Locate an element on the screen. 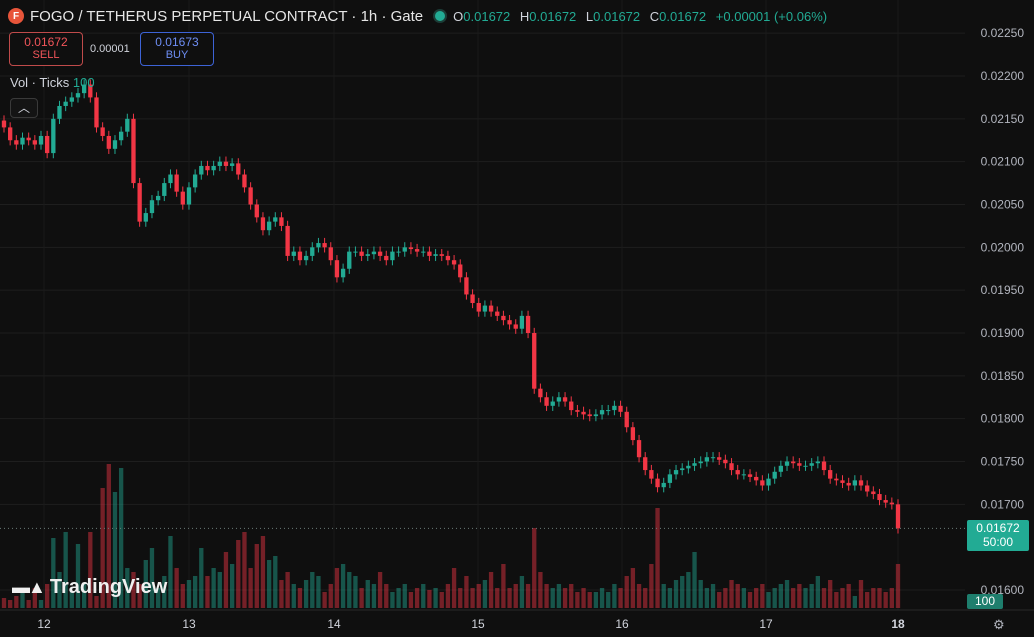 The image size is (1034, 637). chevron-up-icon: ︿ is located at coordinates (23, 108).